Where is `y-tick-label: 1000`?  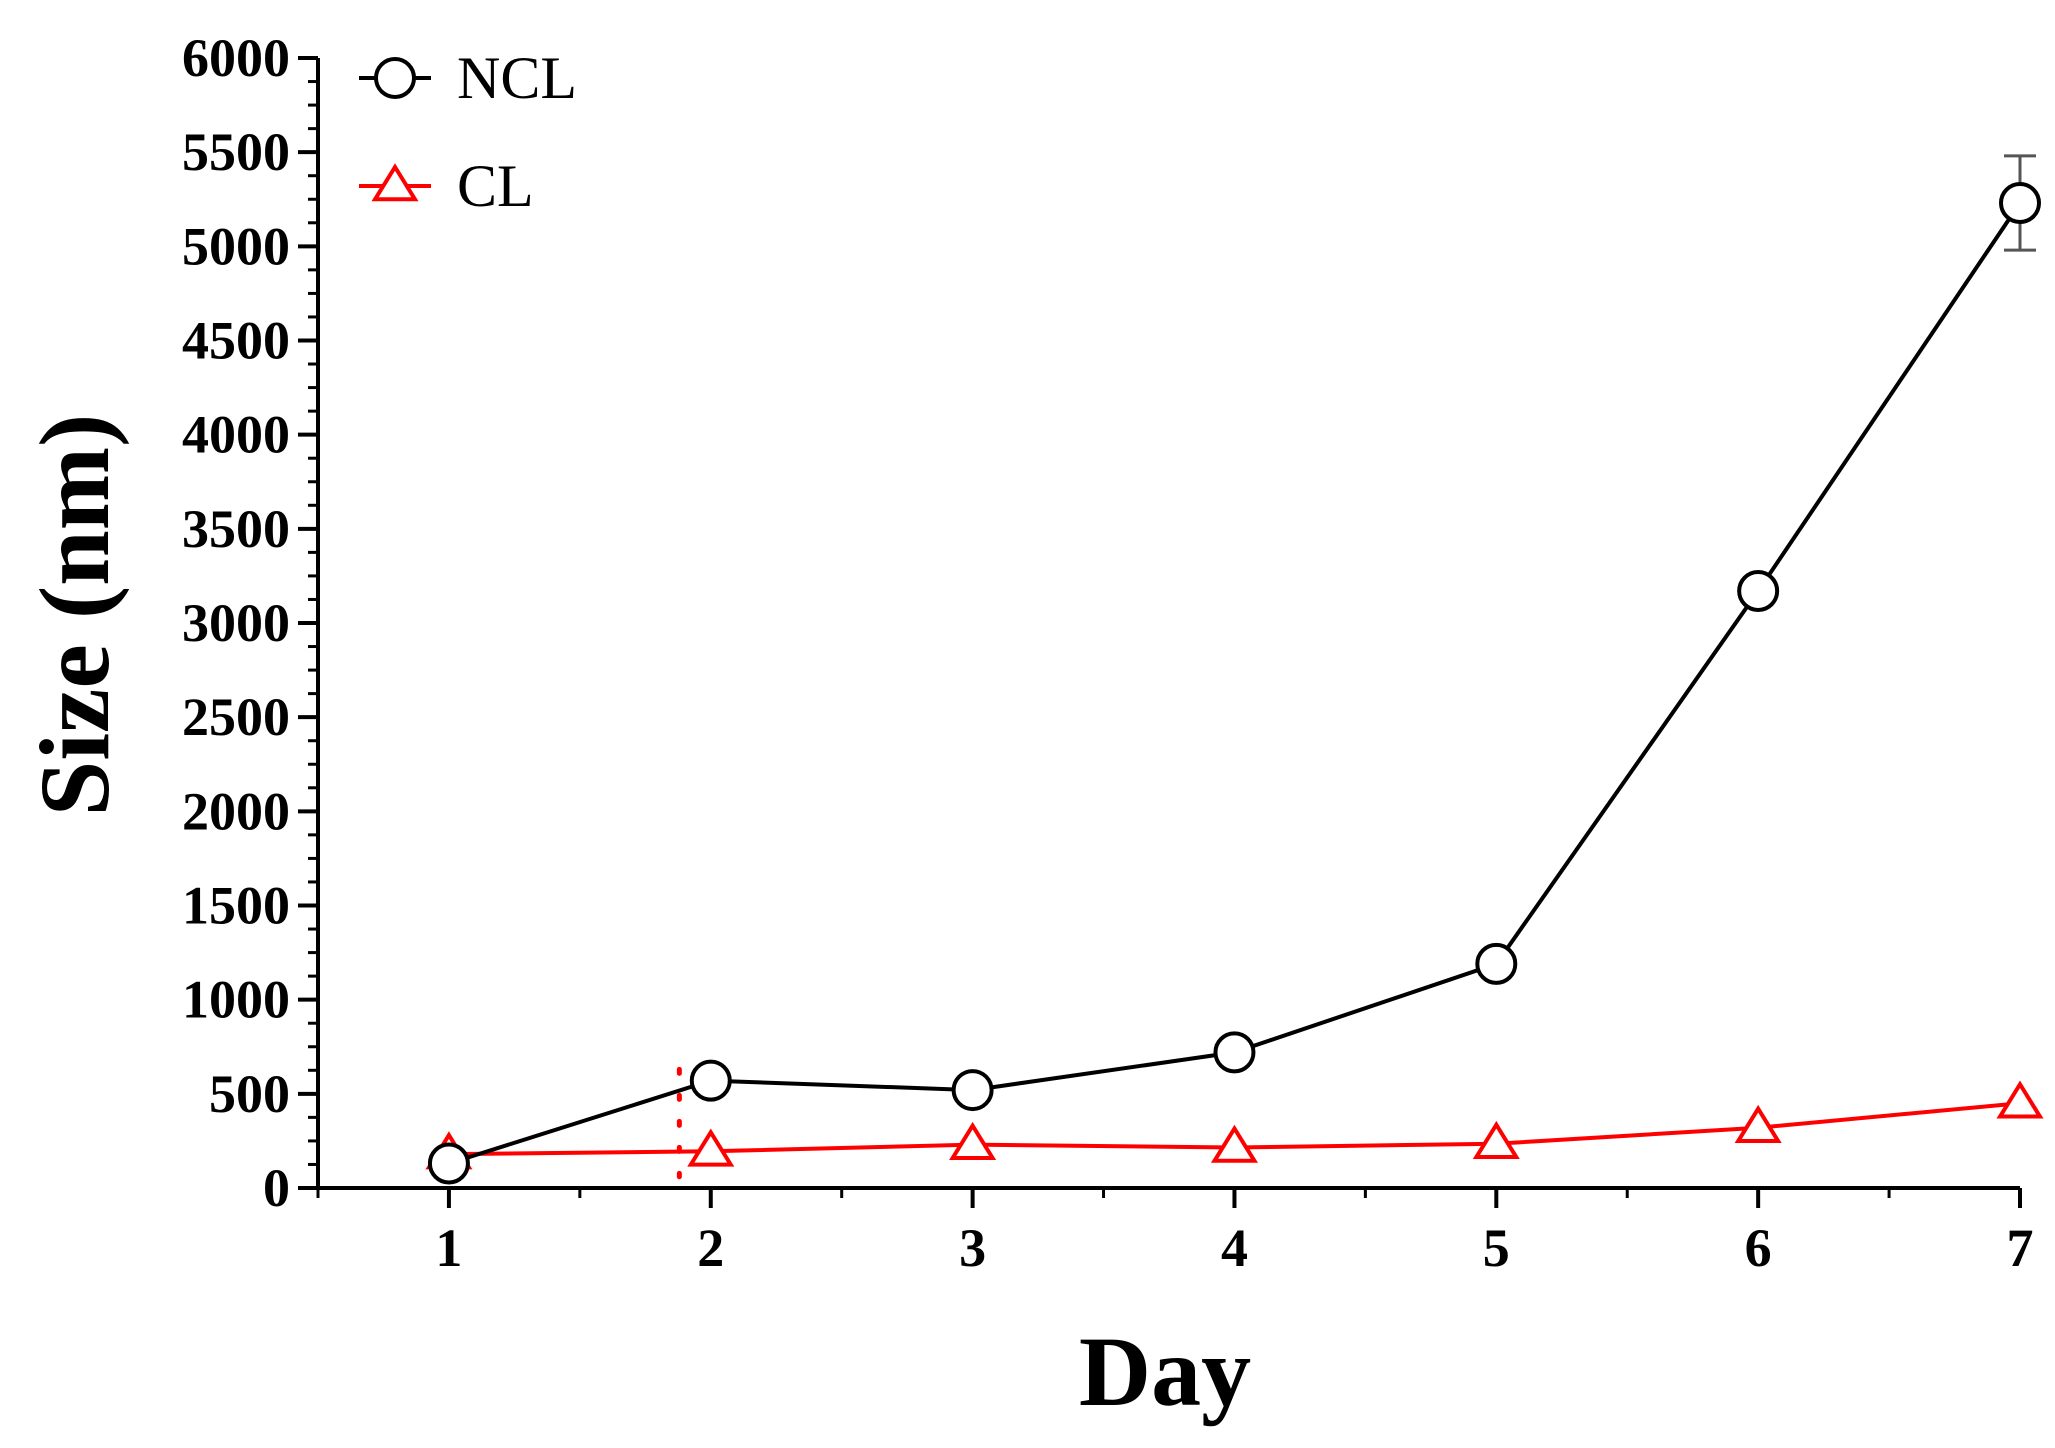
y-tick-label: 1000 is located at coordinates (236, 1000).